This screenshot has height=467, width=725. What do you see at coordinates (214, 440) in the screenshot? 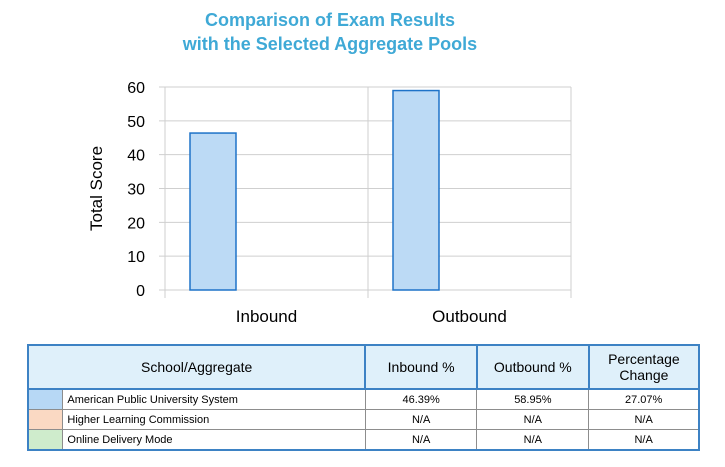
I see `row-name: Online Delivery Mode` at bounding box center [214, 440].